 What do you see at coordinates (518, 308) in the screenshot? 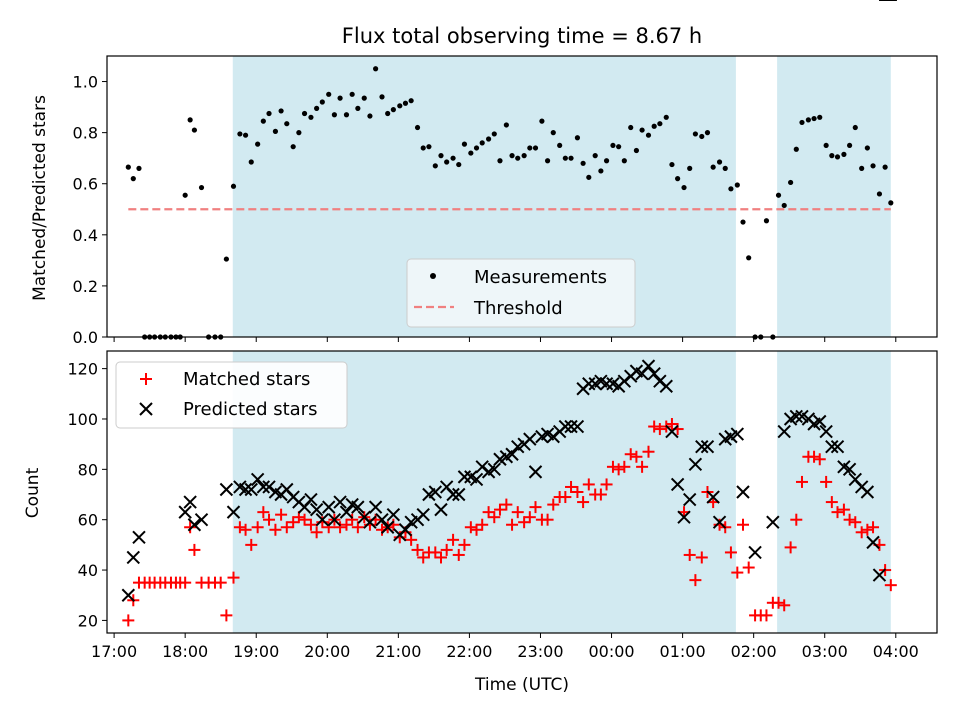
I see `legend-threshold-label: Threshold` at bounding box center [518, 308].